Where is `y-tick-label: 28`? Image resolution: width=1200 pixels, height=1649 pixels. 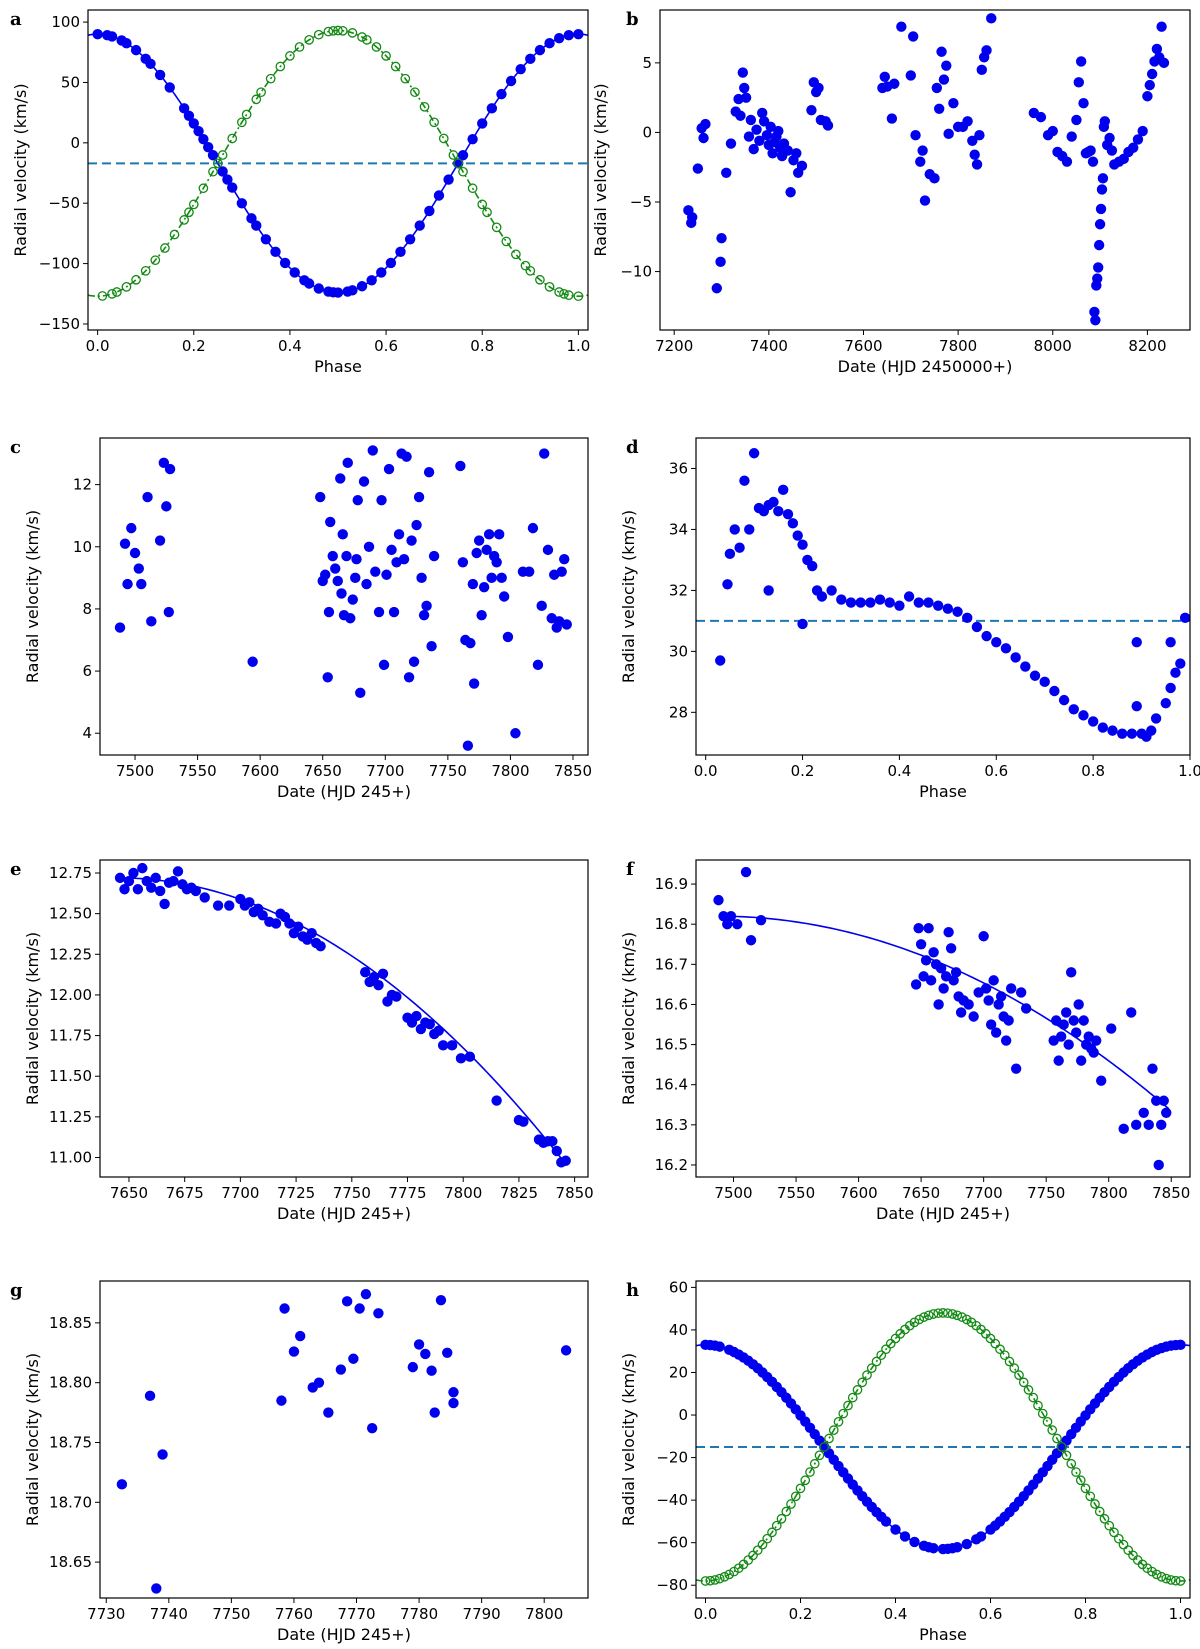 y-tick-label: 28 is located at coordinates (678, 712).